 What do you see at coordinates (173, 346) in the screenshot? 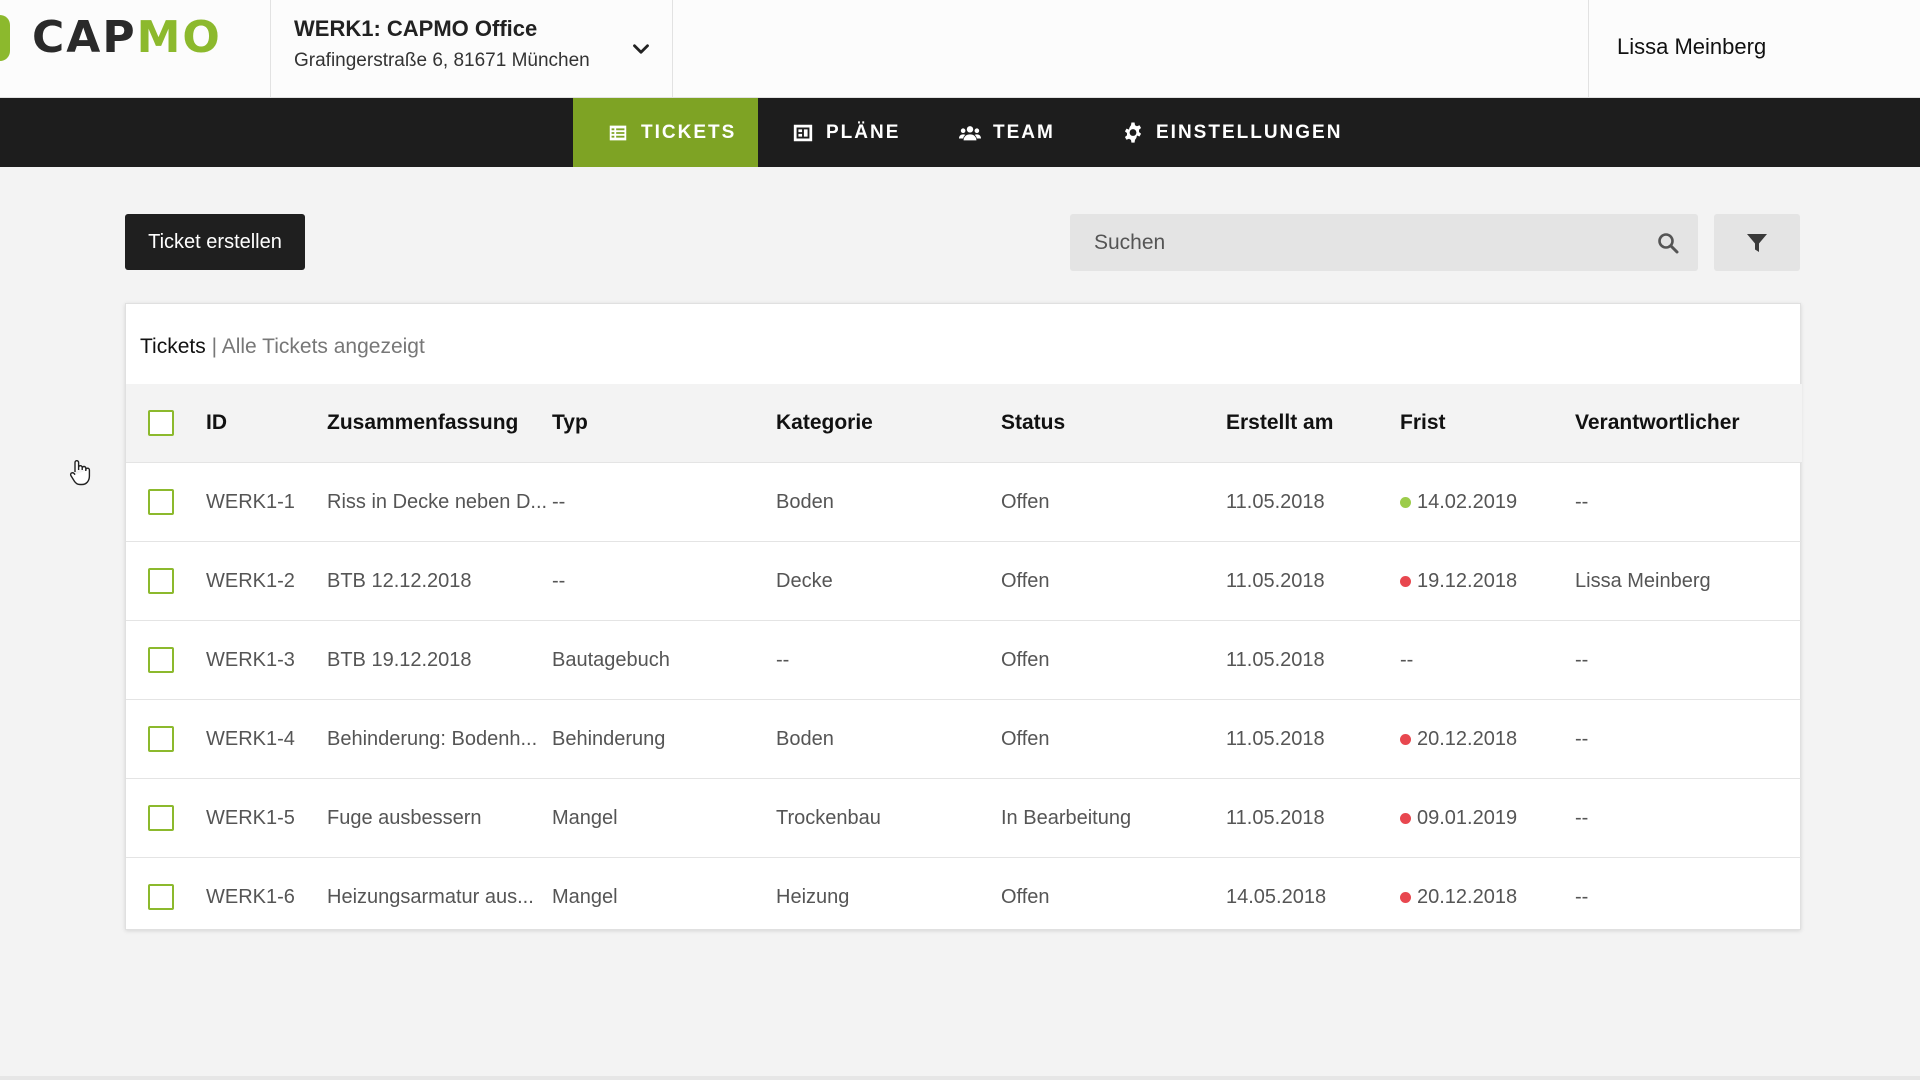
I see `table-title-label: Tickets` at bounding box center [173, 346].